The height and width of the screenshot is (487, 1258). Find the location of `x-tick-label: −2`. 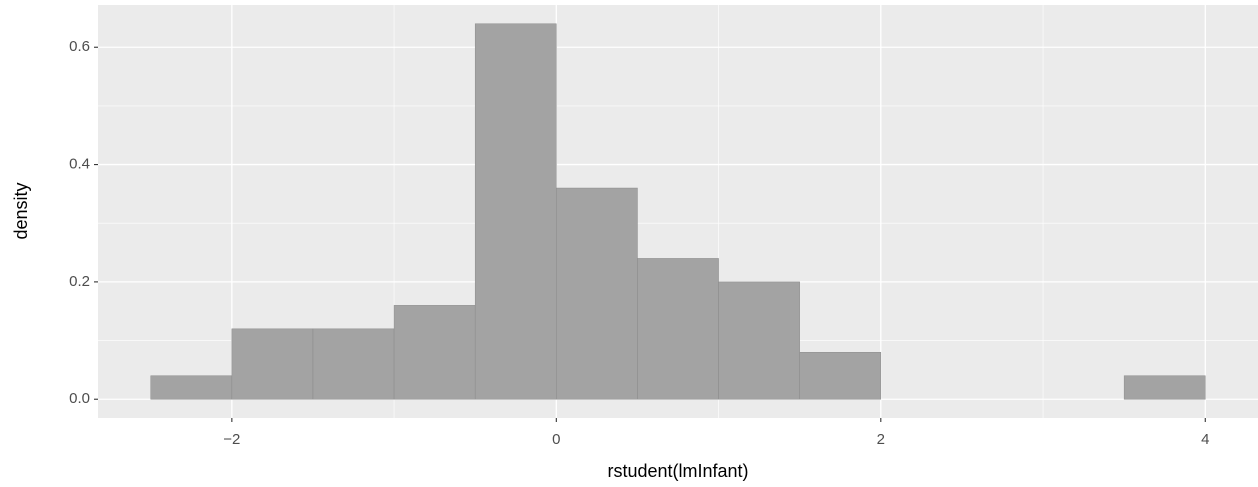

x-tick-label: −2 is located at coordinates (231, 439).